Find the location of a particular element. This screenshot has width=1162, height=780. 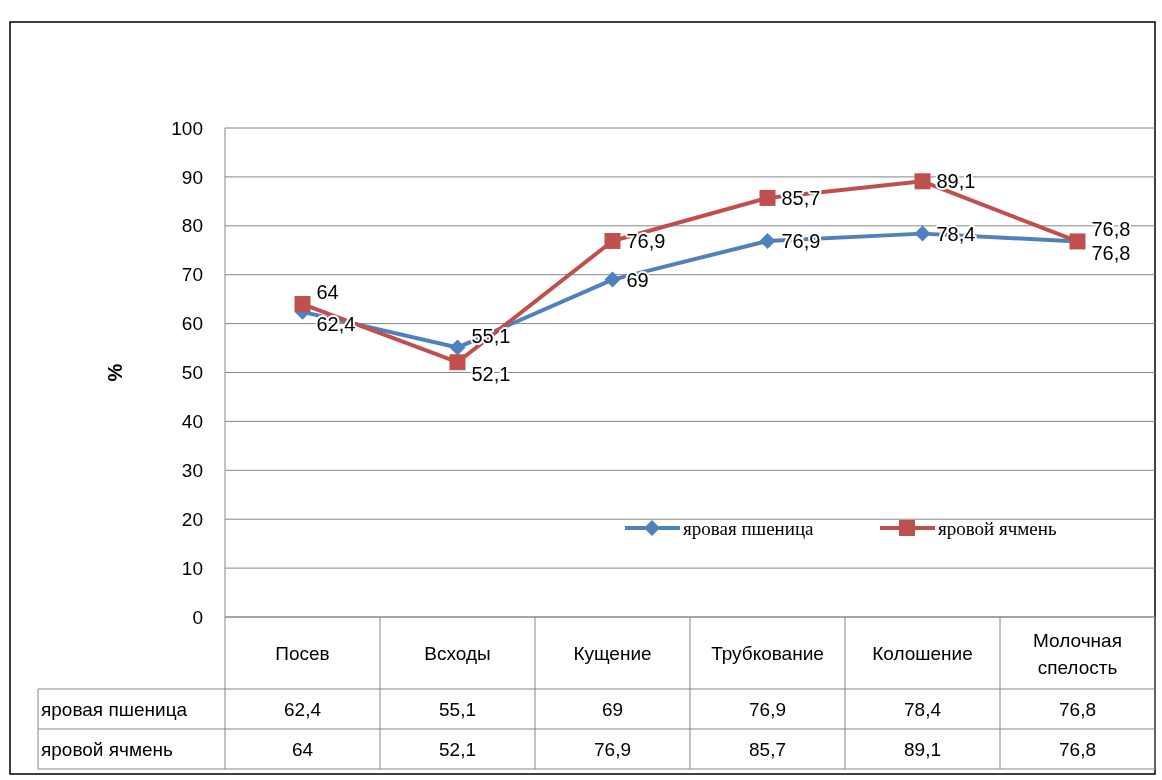

y-tick-label: 40 is located at coordinates (192, 422).